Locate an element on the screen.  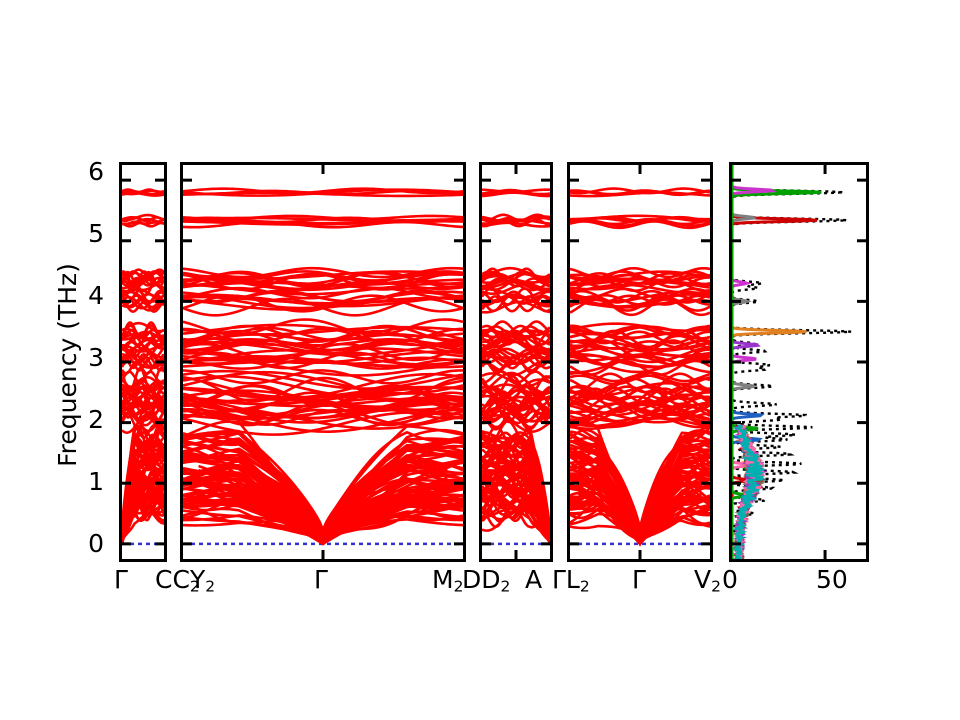
x-tick-gamma-2: Γ is located at coordinates (321, 579).